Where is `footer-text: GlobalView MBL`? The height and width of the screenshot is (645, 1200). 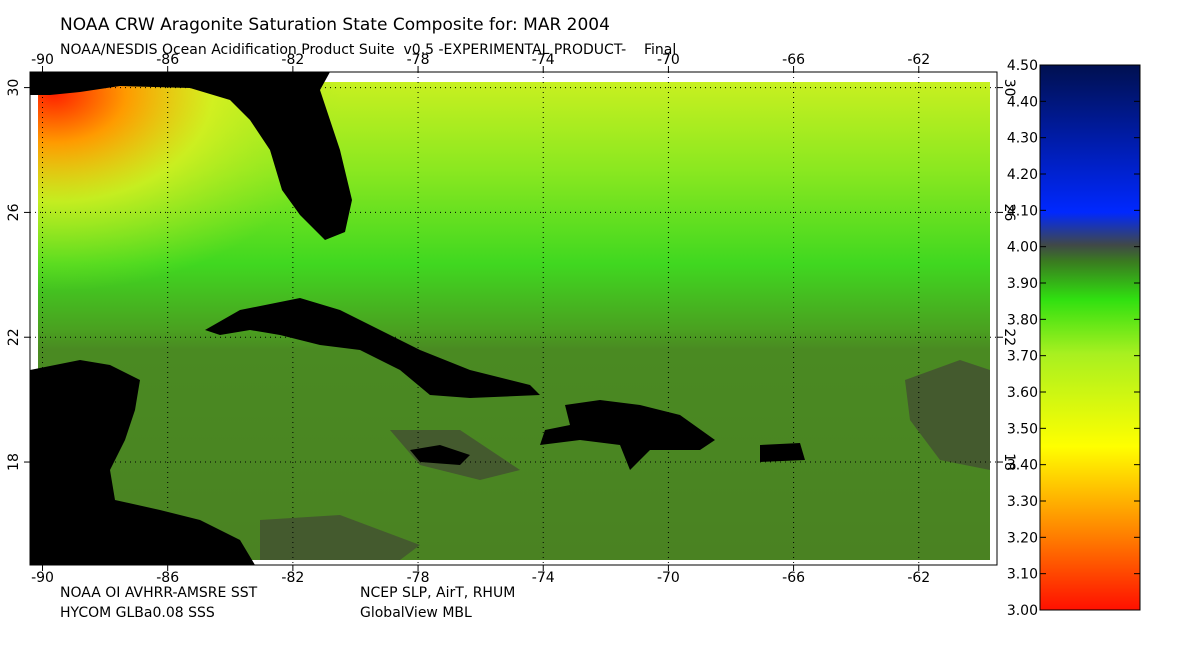 footer-text: GlobalView MBL is located at coordinates (416, 613).